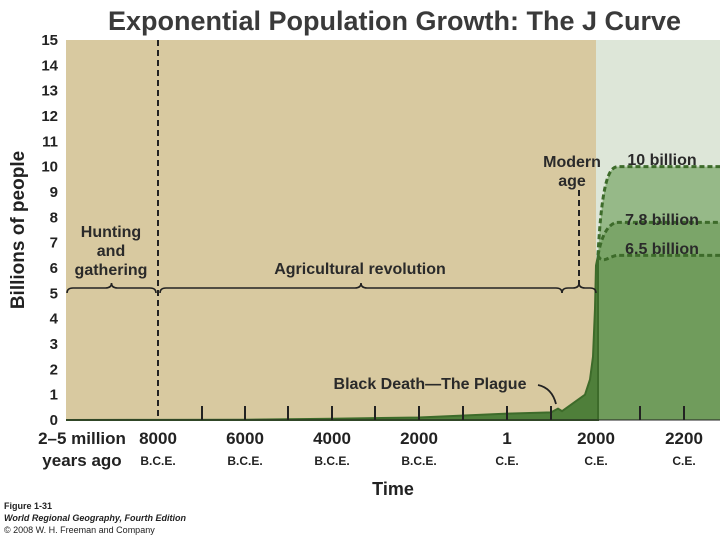  What do you see at coordinates (245, 438) in the screenshot?
I see `x-tick-label: 6000` at bounding box center [245, 438].